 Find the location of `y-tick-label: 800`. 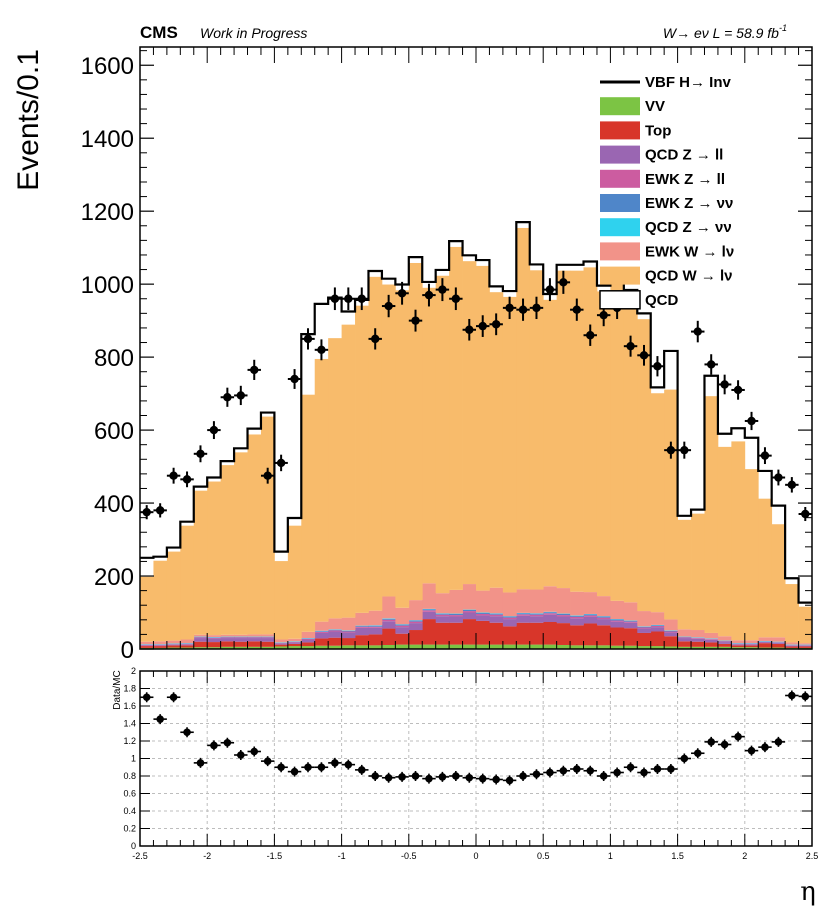

y-tick-label: 800 is located at coordinates (114, 358).